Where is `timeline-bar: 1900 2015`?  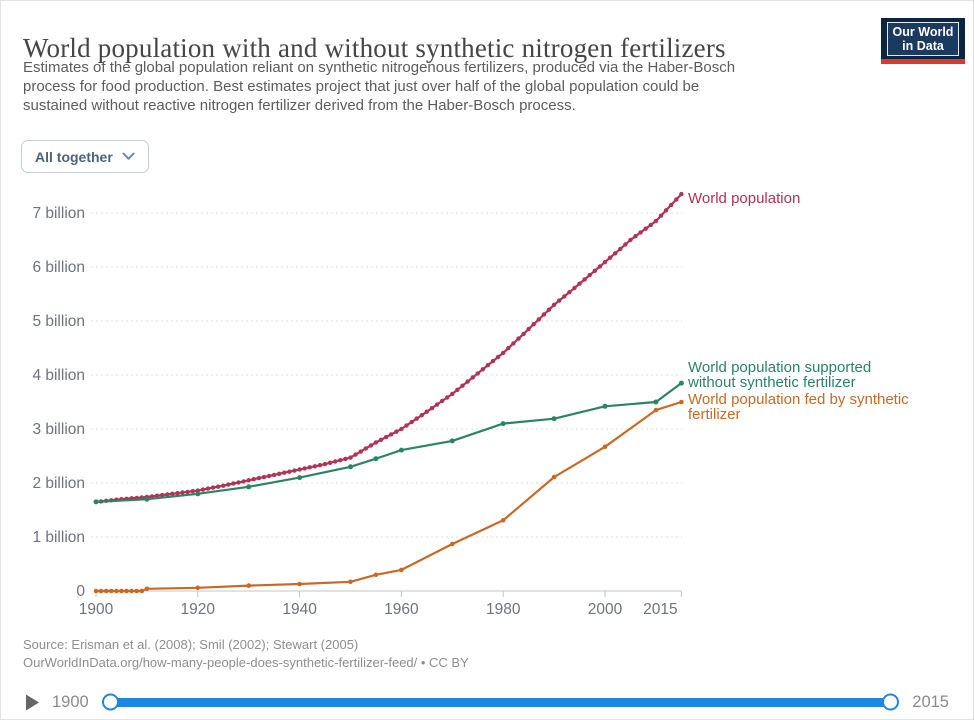 timeline-bar: 1900 2015 is located at coordinates (487, 702).